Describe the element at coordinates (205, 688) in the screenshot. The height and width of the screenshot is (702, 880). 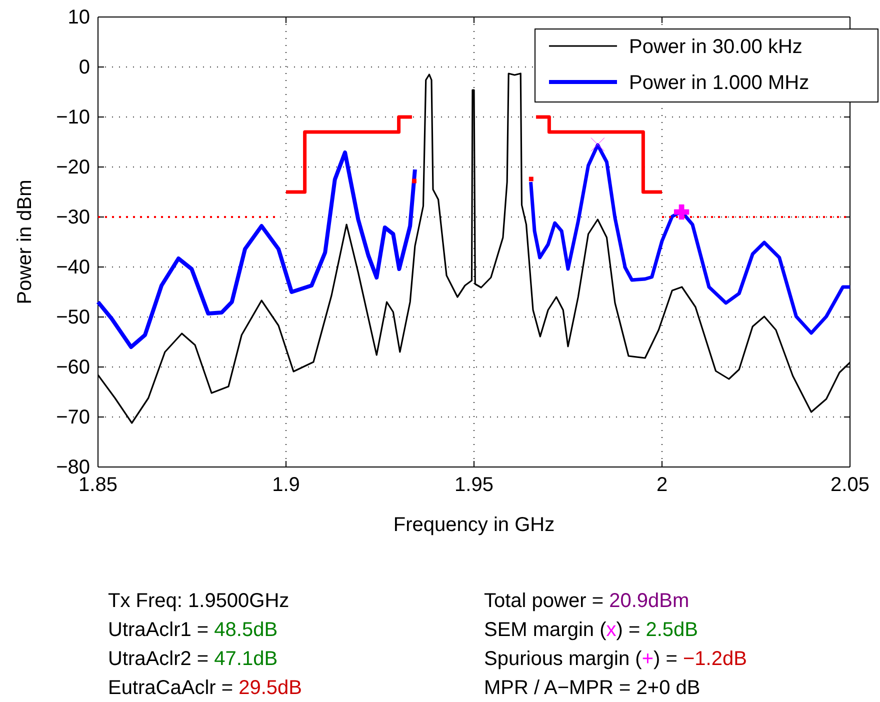
I see `text: EutraCaAclr = 29.5dB` at that location.